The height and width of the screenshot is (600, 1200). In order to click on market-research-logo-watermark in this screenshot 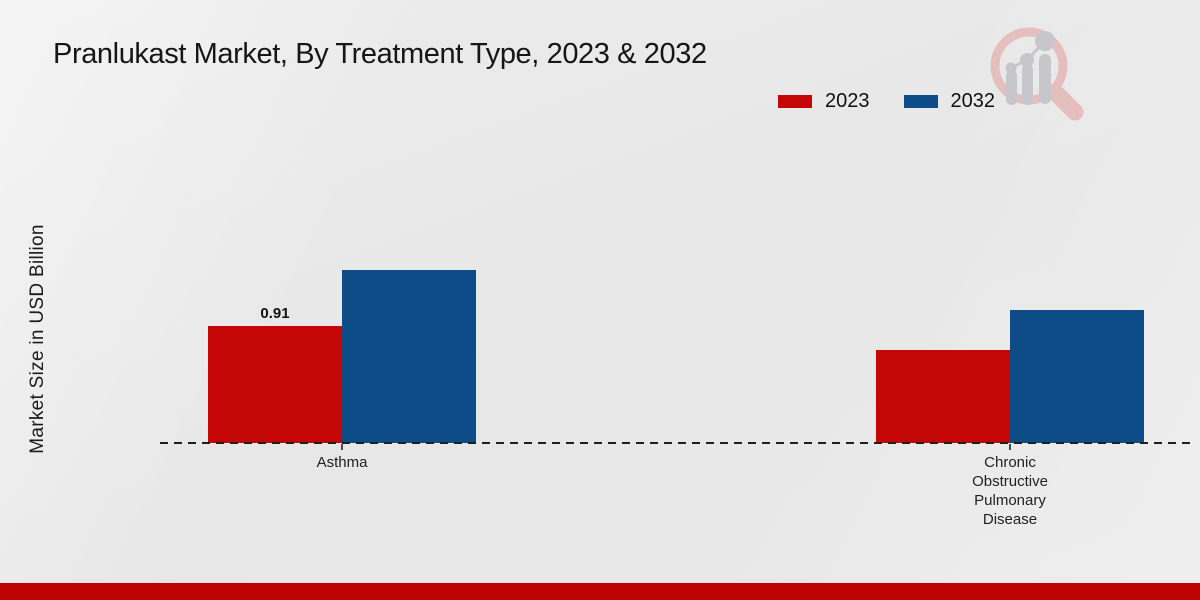, I will do `click(1037, 74)`.